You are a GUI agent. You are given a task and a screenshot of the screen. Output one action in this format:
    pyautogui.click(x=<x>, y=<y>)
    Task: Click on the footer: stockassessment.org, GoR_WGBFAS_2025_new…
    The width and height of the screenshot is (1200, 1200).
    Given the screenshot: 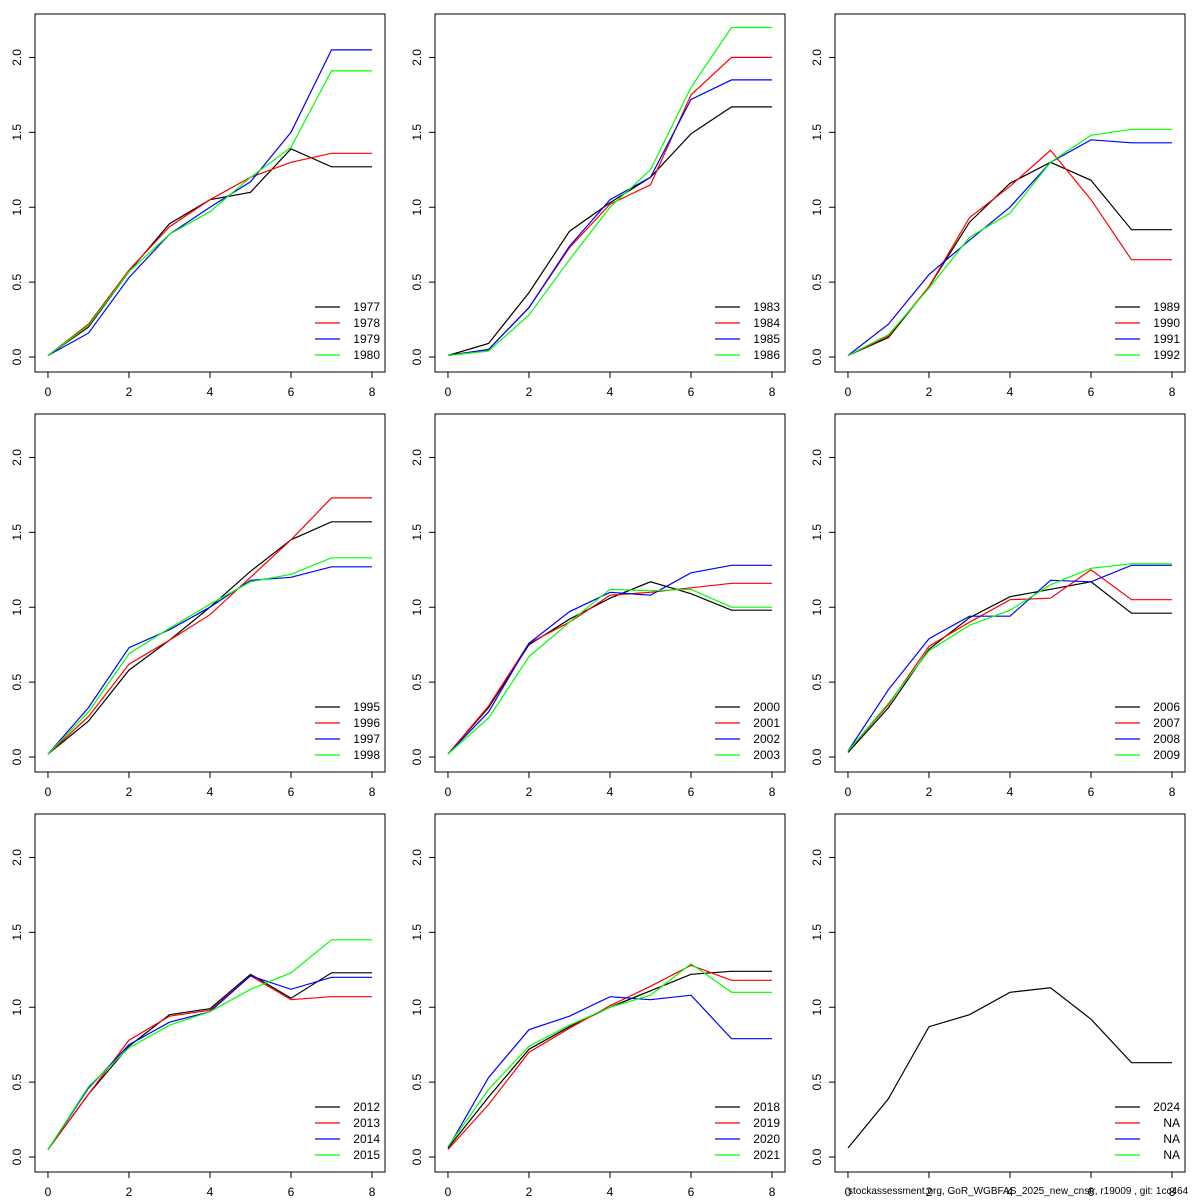 What is the action you would take?
    pyautogui.click(x=1018, y=1191)
    